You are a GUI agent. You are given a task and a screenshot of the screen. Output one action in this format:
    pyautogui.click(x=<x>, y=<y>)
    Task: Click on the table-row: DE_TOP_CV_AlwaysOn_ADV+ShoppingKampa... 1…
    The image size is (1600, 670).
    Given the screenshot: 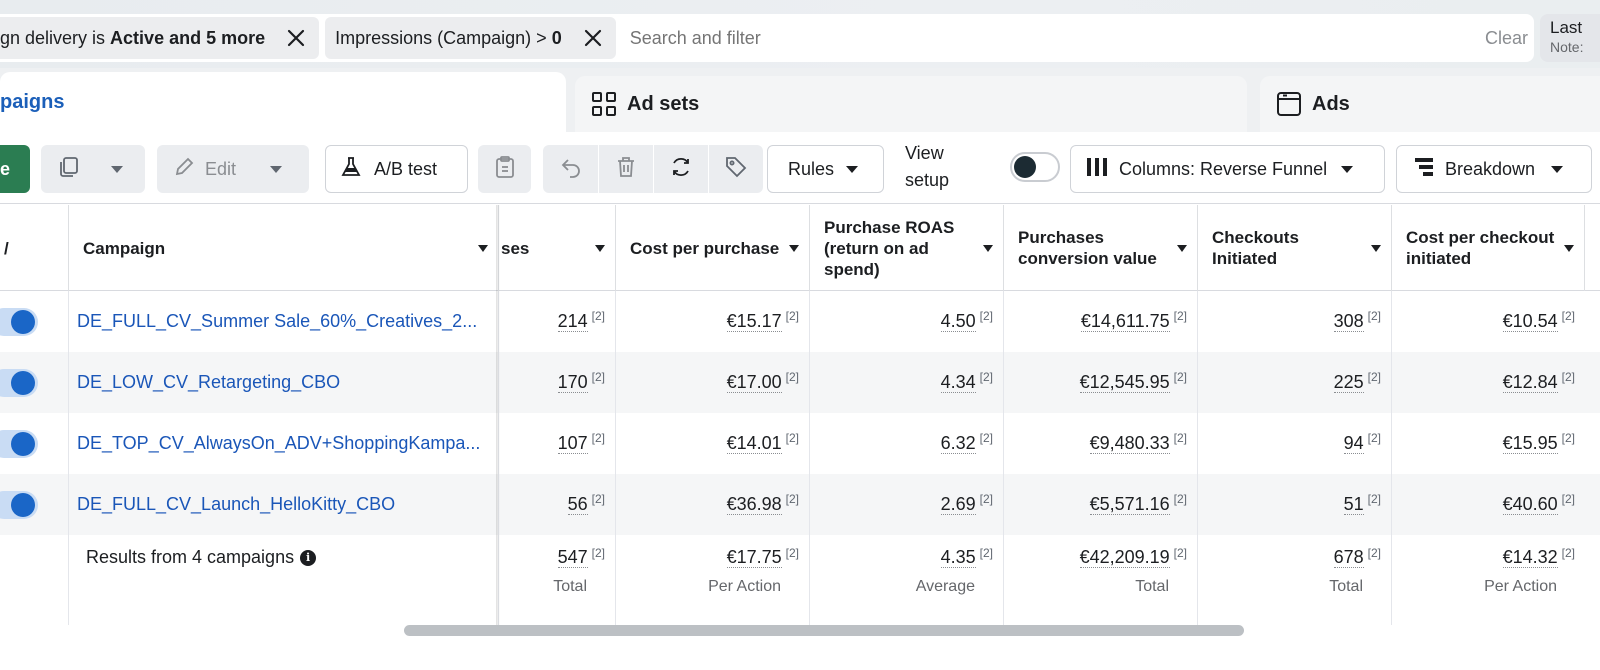 What is the action you would take?
    pyautogui.click(x=800, y=443)
    